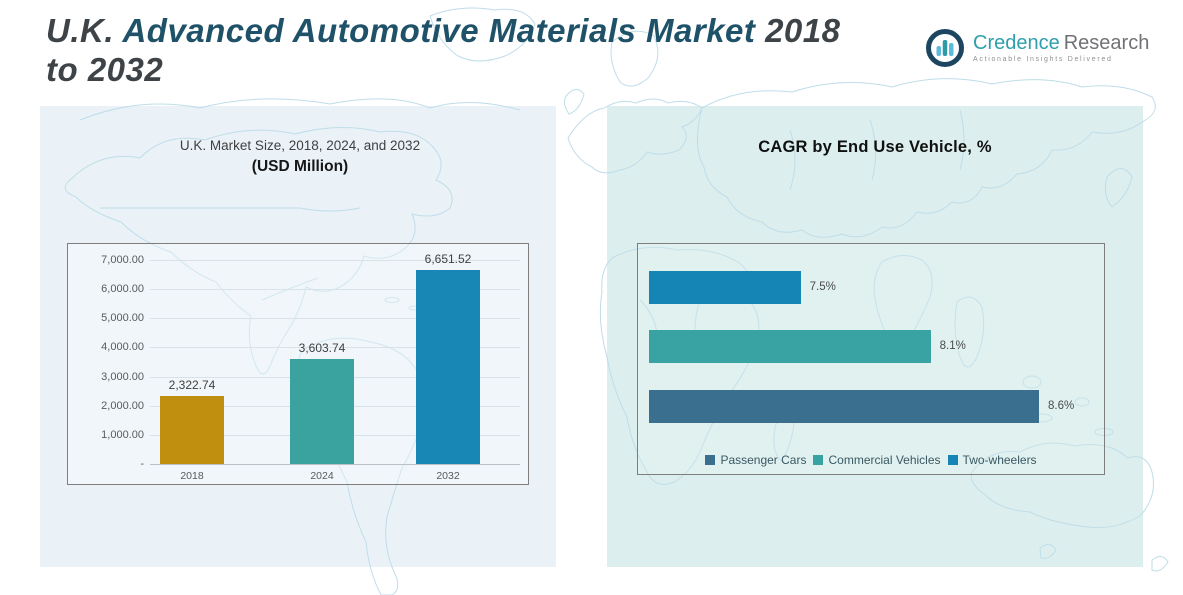  Describe the element at coordinates (448, 476) in the screenshot. I see `x-axis-category-label-2032: 2032` at that location.